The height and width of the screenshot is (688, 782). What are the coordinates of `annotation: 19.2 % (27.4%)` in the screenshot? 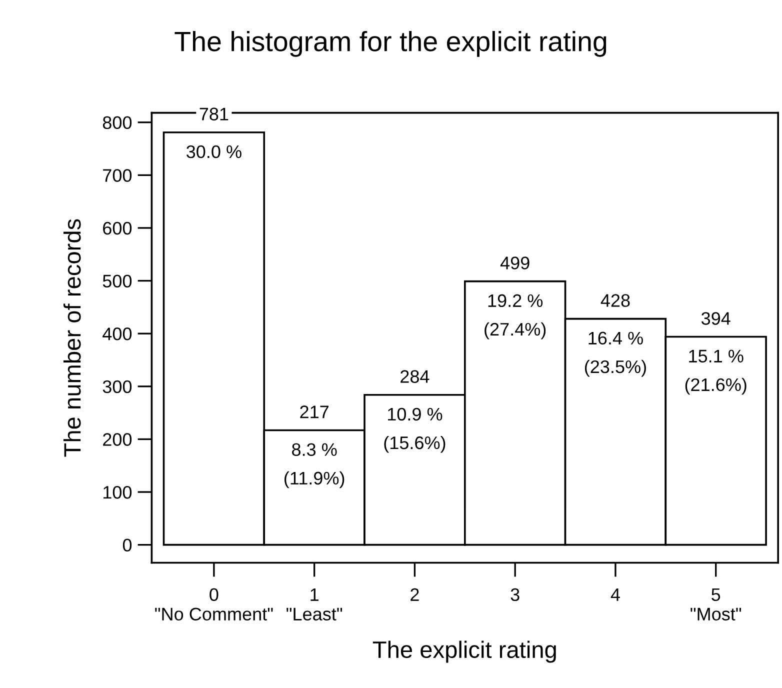 It's located at (515, 317).